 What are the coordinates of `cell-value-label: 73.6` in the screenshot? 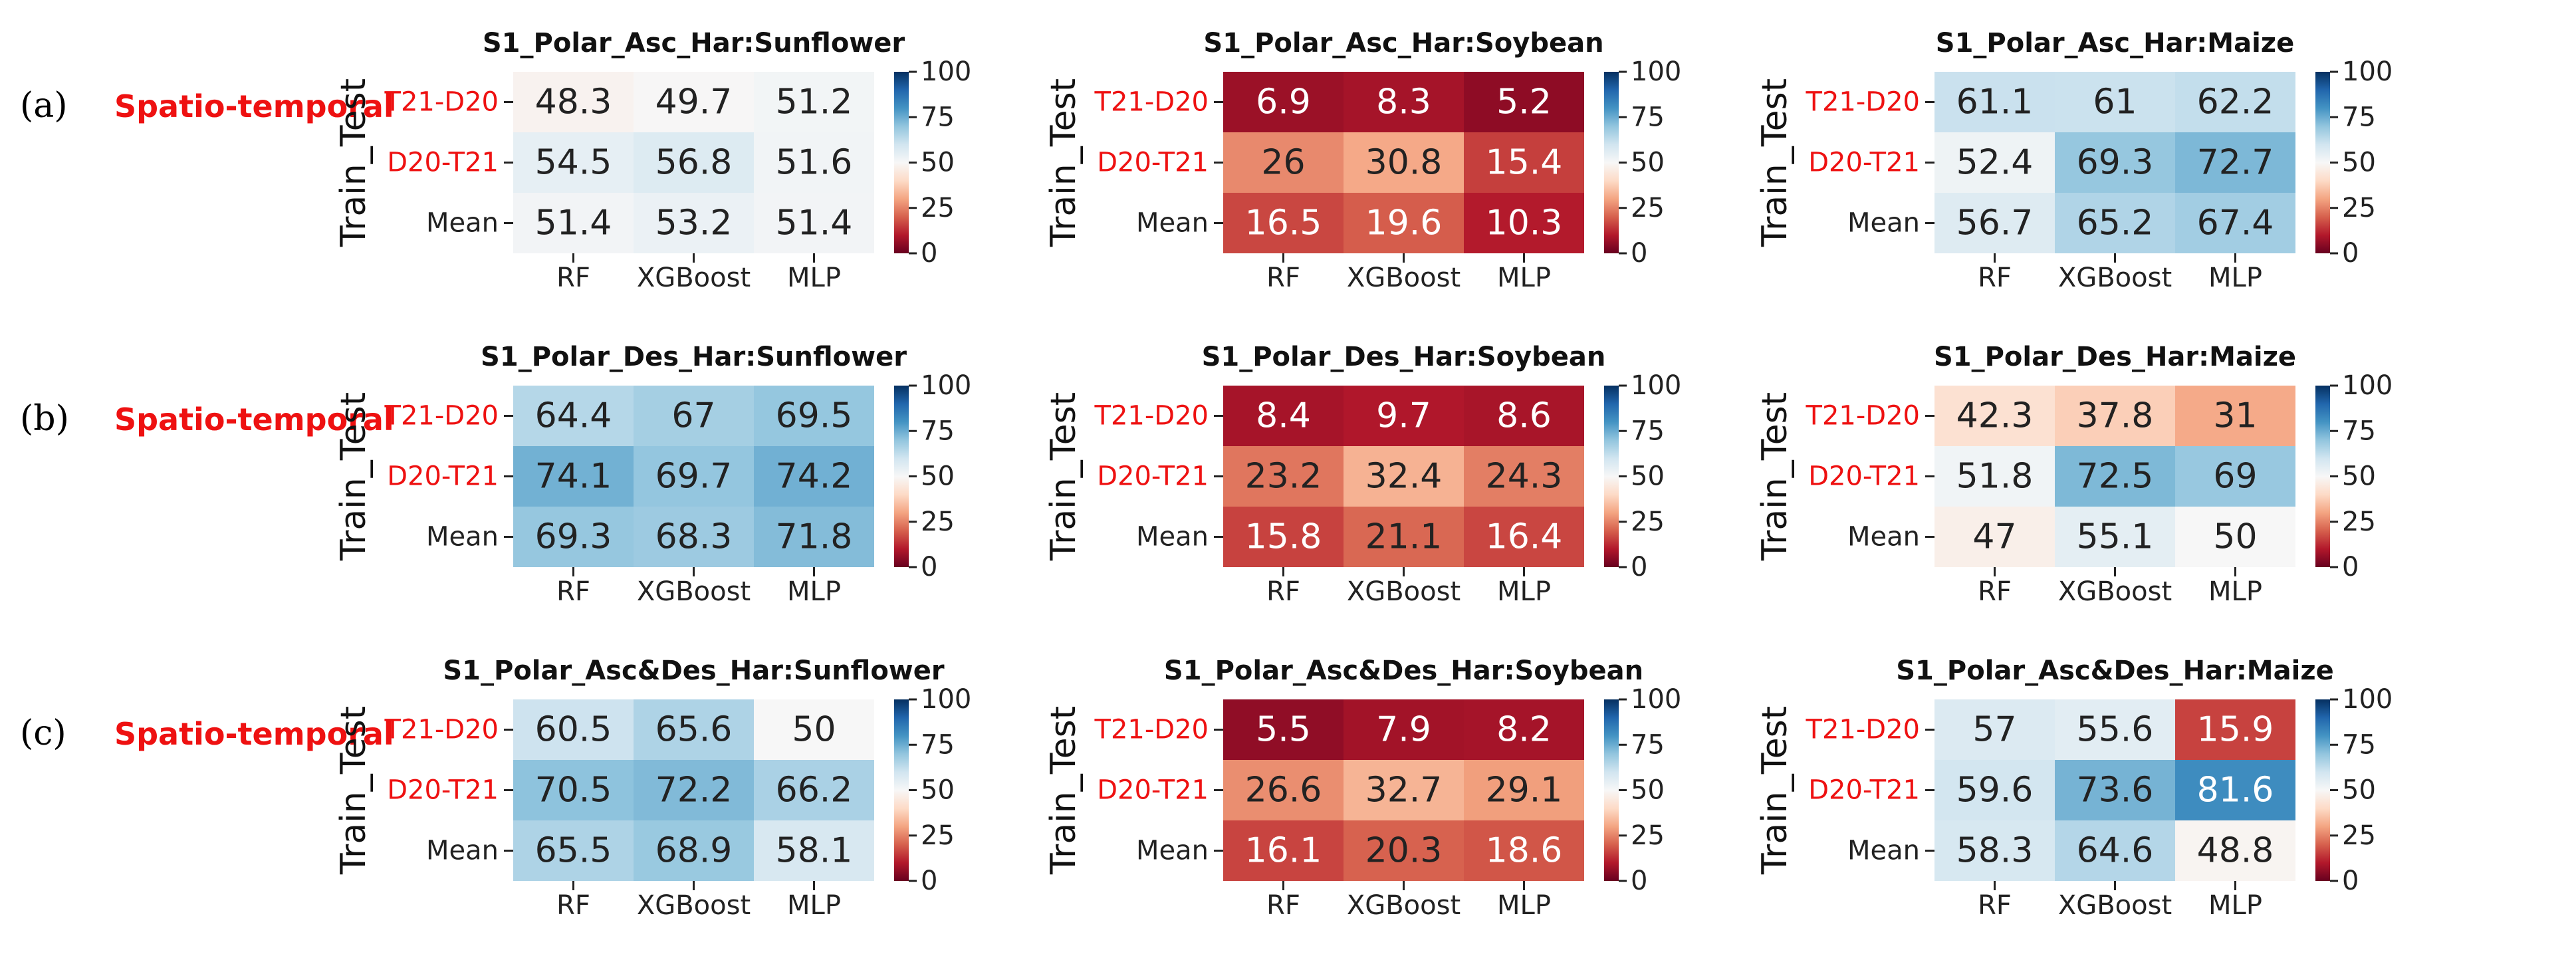 It's located at (2115, 790).